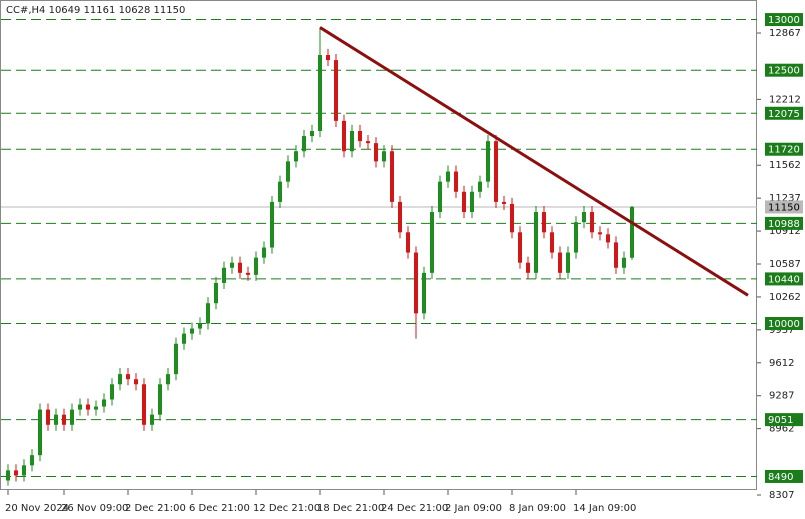  I want to click on level-label: 12500, so click(784, 71).